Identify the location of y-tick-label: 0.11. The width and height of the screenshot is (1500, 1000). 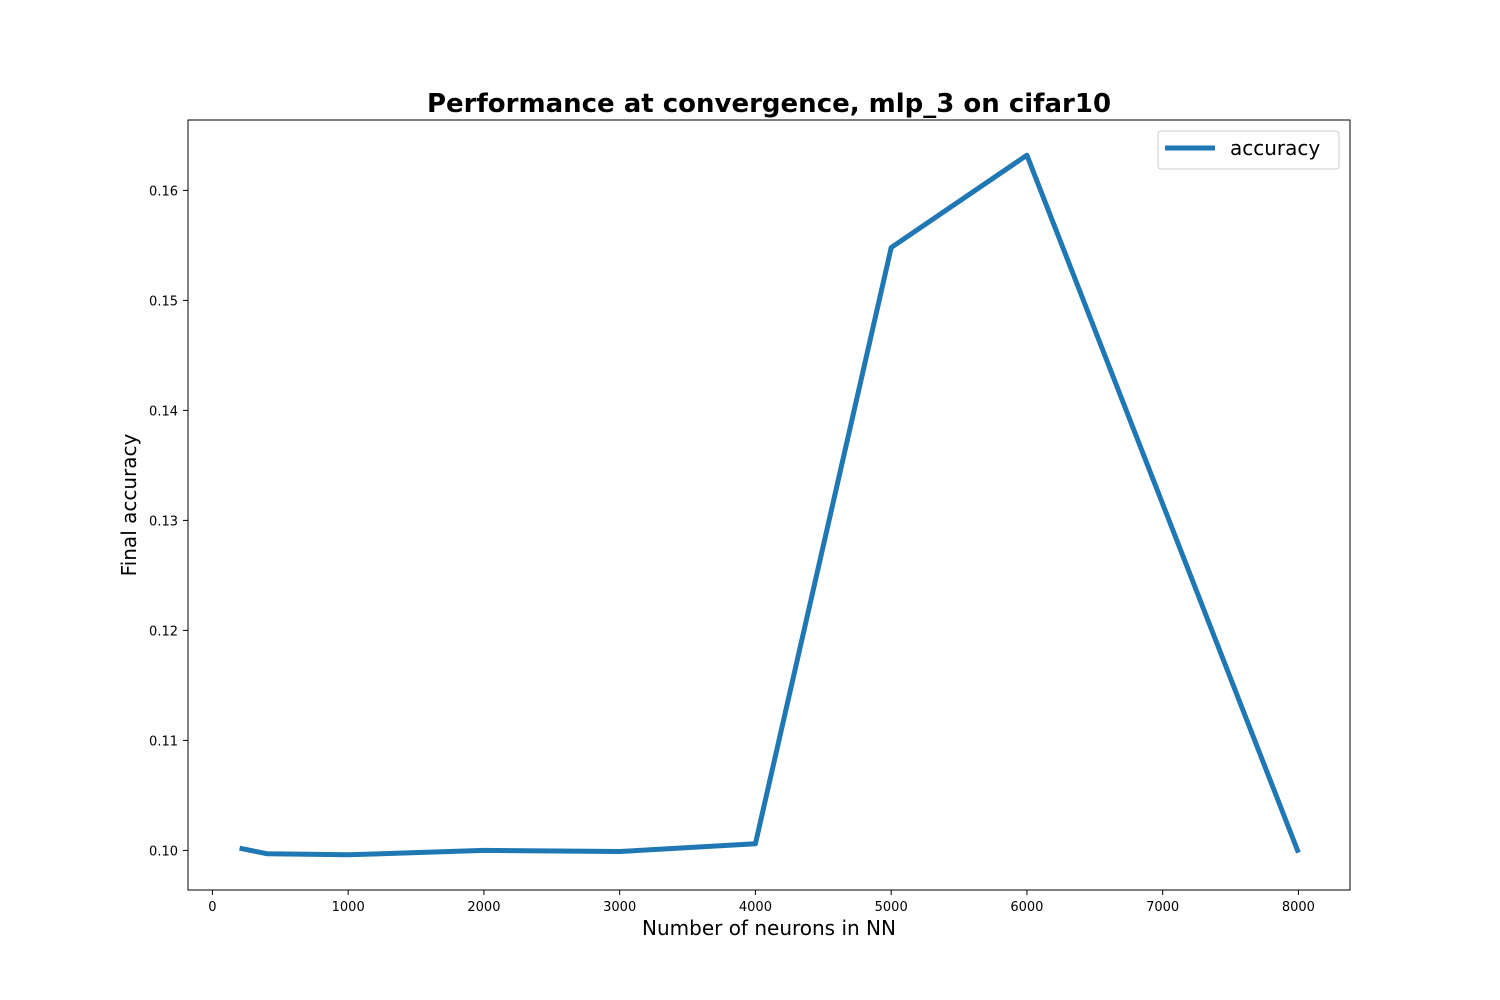
(163, 741).